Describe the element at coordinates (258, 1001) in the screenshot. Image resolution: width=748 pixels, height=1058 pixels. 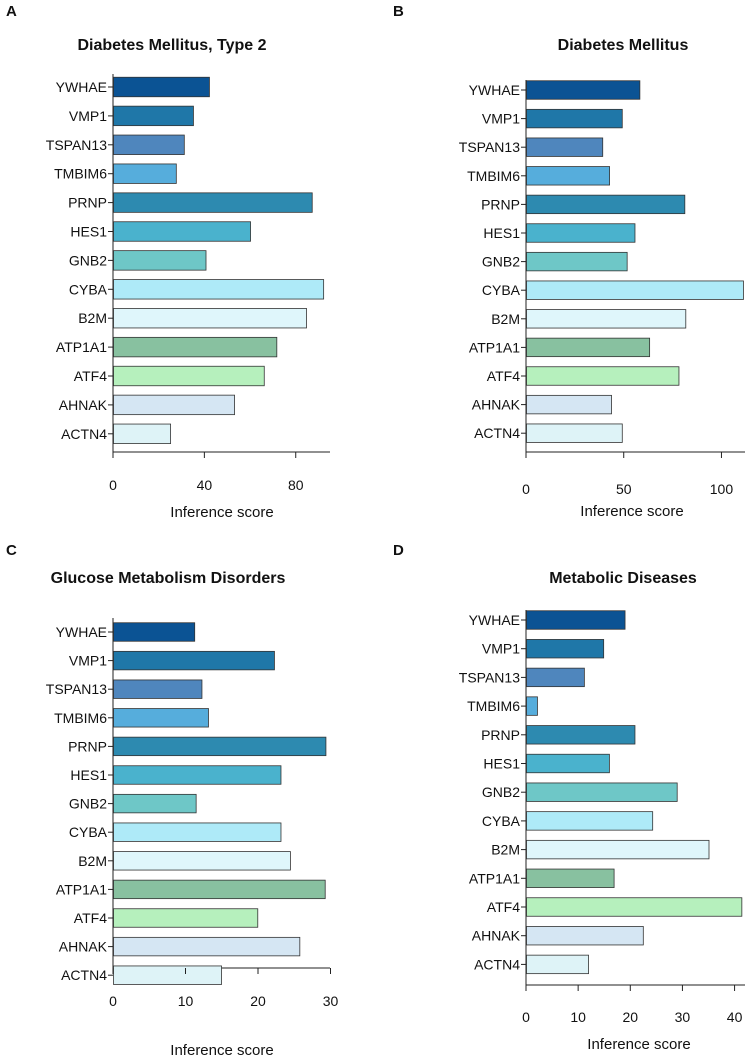
I see `x-tick-label: 20` at that location.